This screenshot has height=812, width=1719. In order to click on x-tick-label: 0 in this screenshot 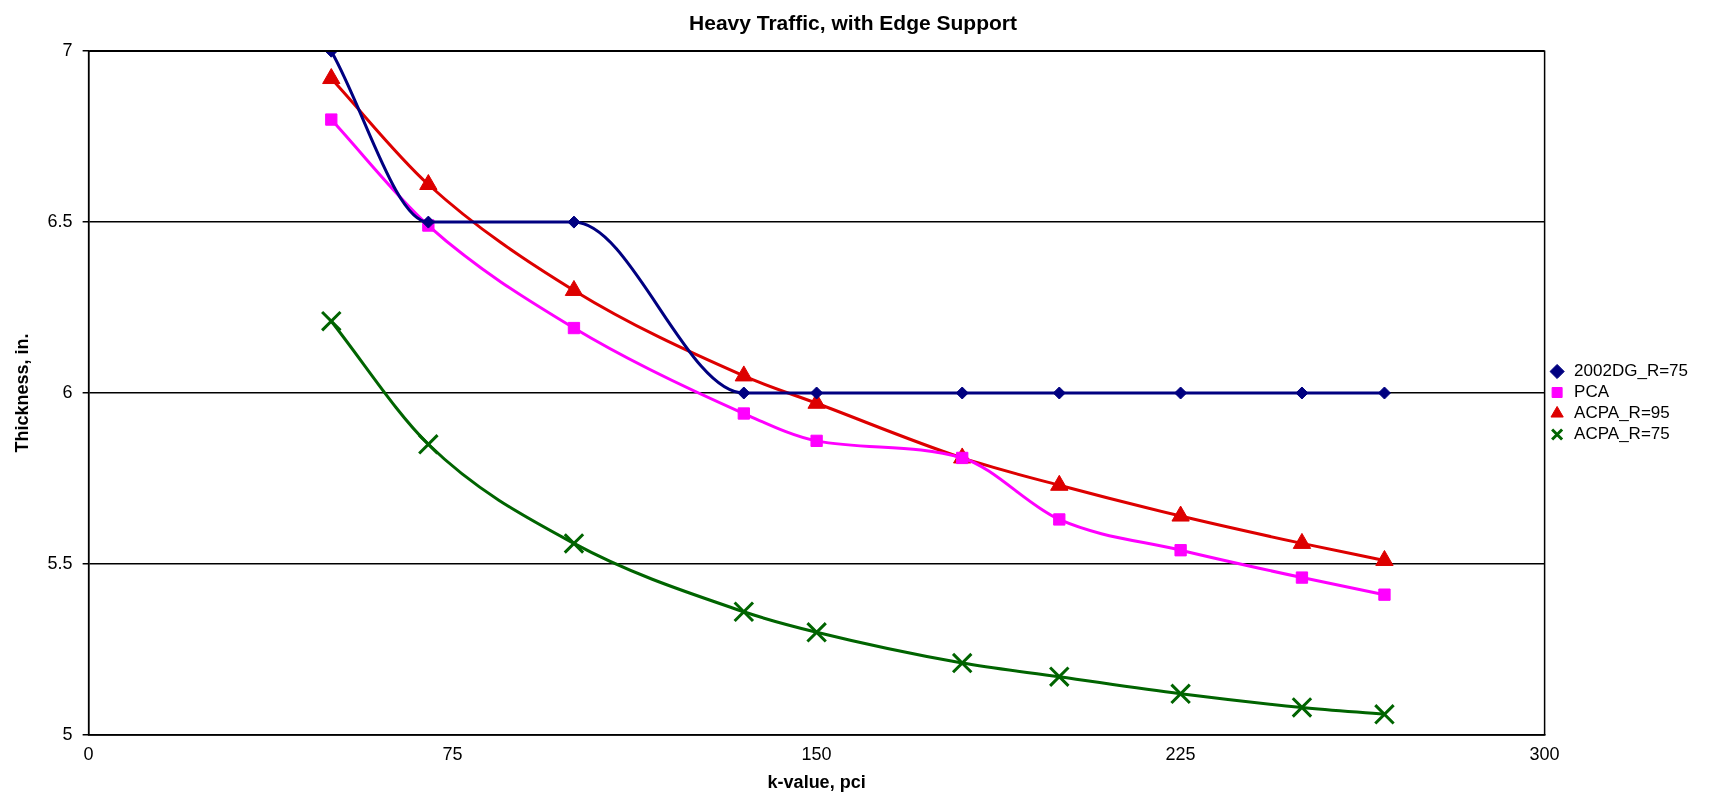, I will do `click(88, 753)`.